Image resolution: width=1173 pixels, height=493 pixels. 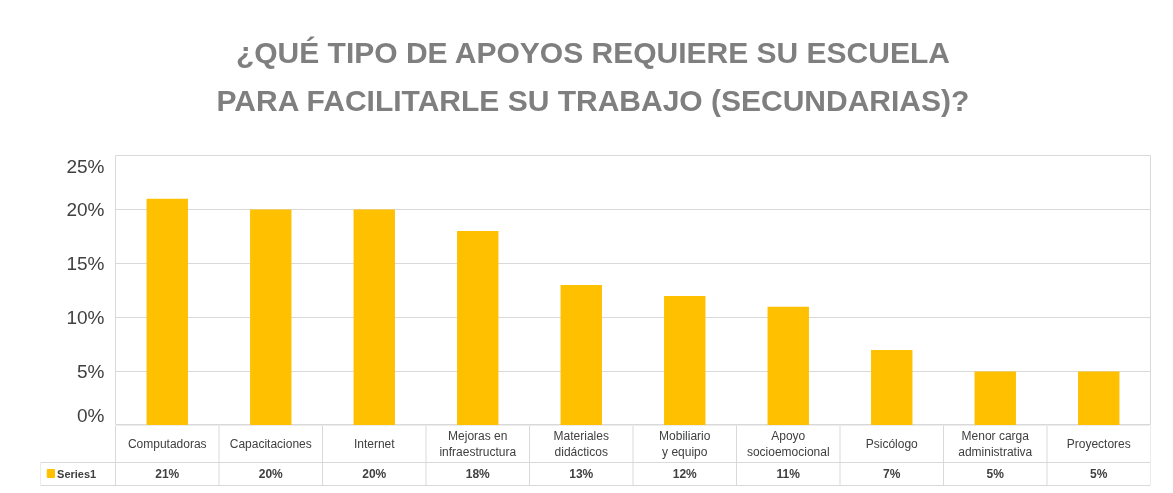 I want to click on data-label: 11%, so click(x=788, y=473).